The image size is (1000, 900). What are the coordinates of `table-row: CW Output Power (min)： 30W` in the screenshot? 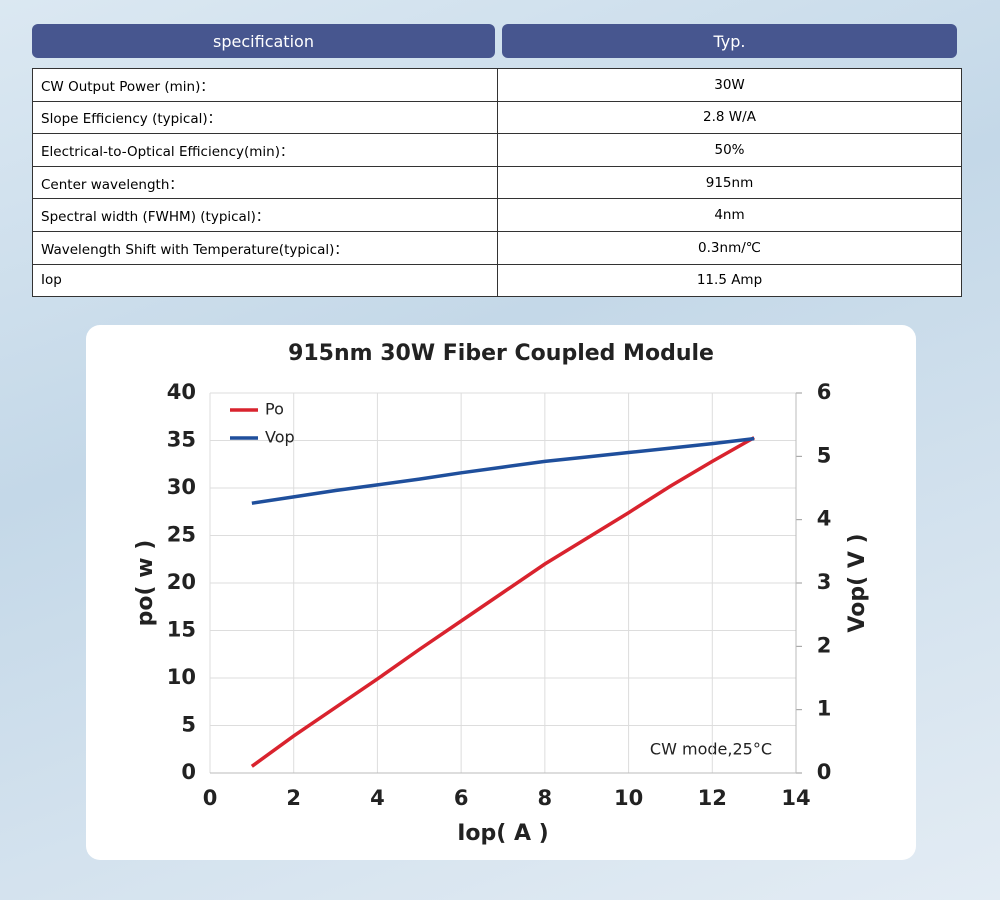 It's located at (497, 85).